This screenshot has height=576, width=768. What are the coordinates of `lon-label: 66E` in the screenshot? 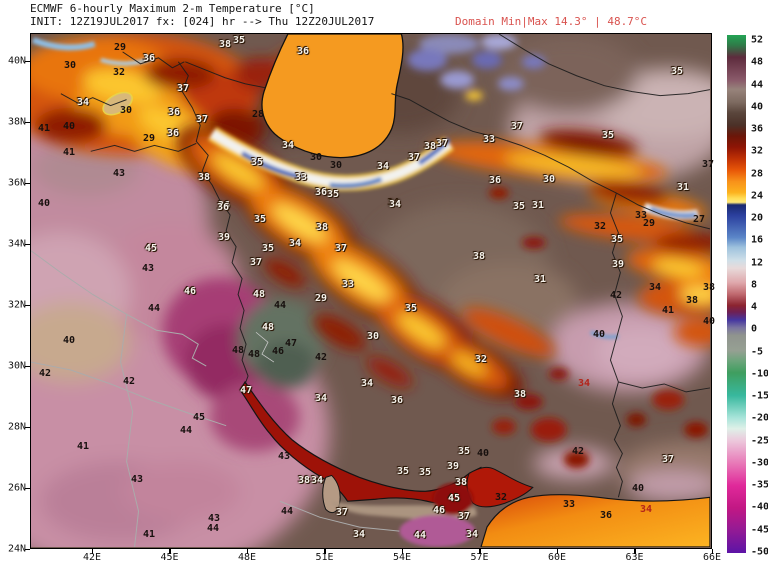 It's located at (712, 557).